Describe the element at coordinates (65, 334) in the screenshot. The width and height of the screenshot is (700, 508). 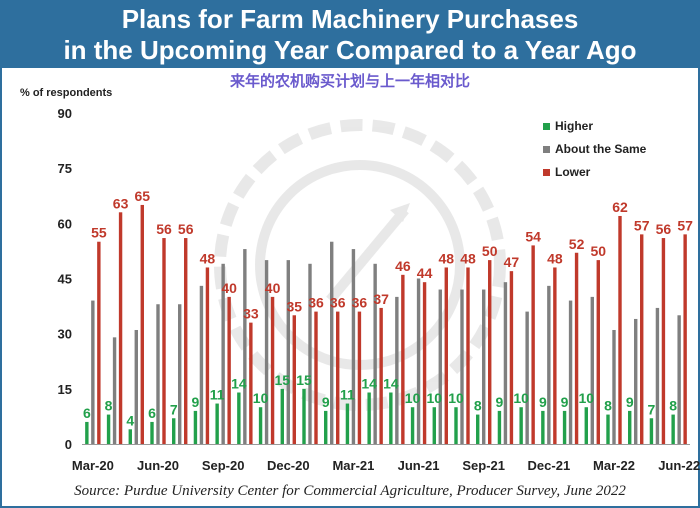
I see `y-tick-label: 30` at that location.